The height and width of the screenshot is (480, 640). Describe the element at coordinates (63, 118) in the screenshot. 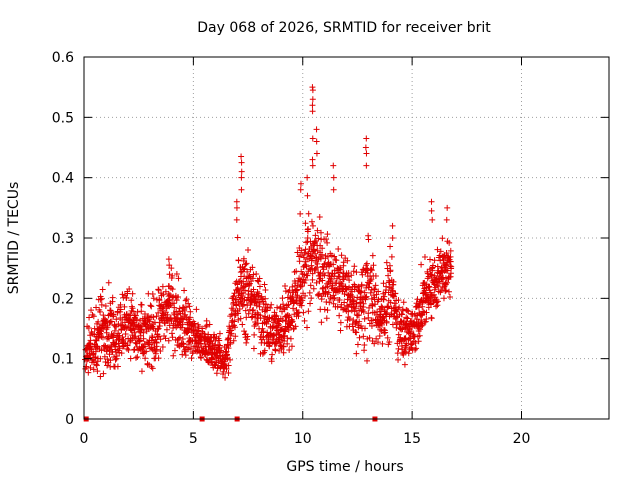

I see `y-tick-label: 0.5` at that location.